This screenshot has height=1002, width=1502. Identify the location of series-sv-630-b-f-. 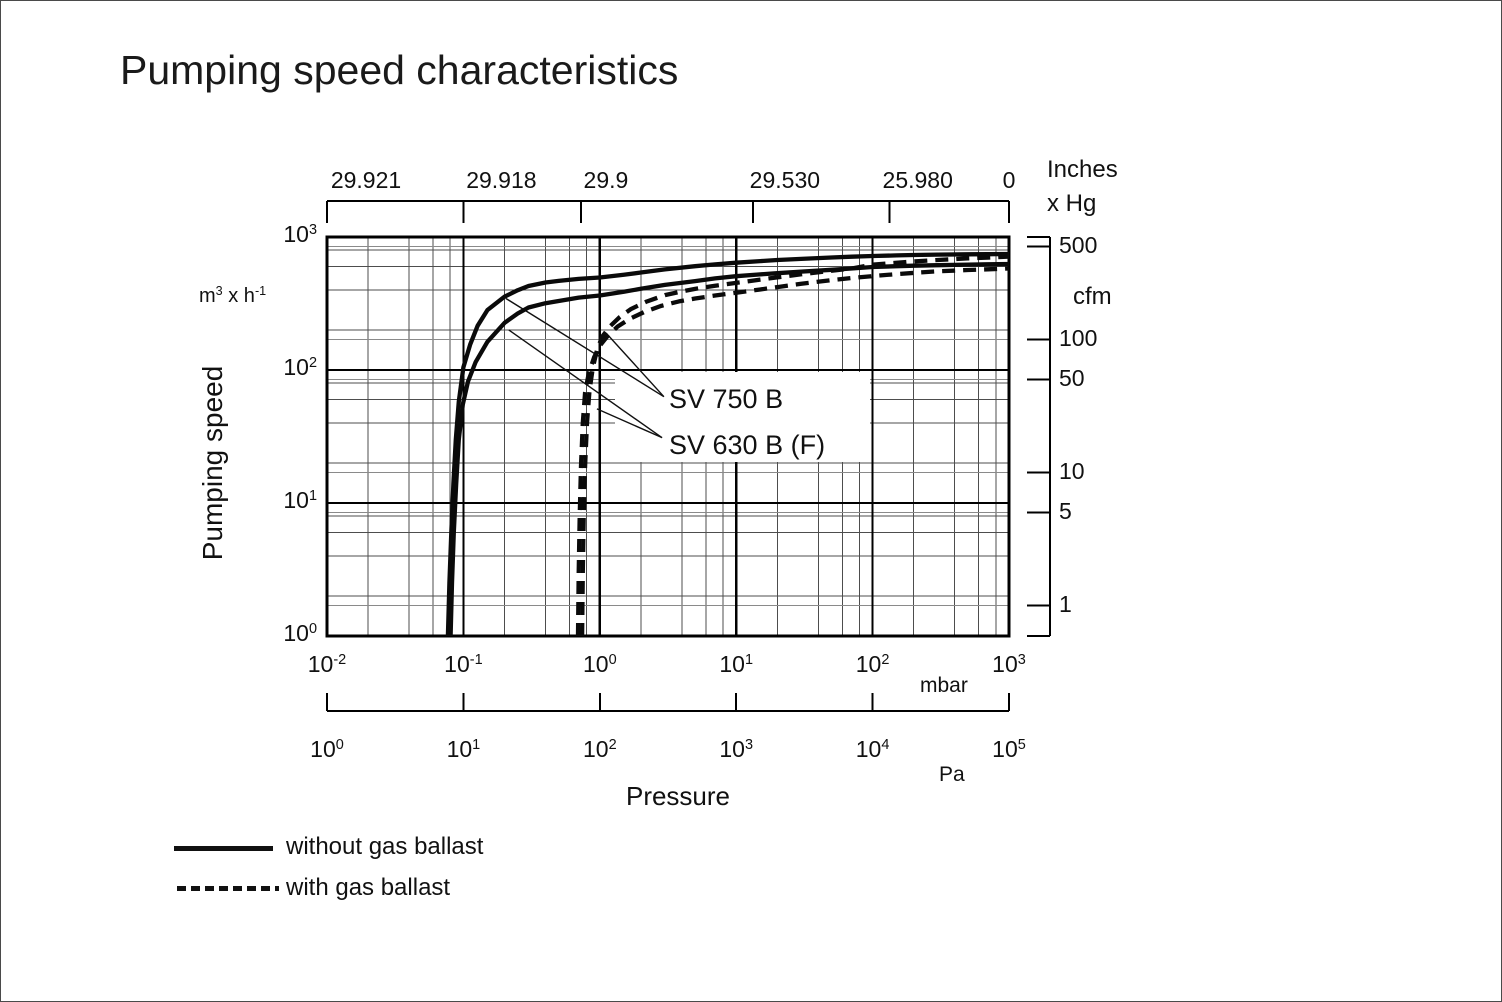
(728, 448).